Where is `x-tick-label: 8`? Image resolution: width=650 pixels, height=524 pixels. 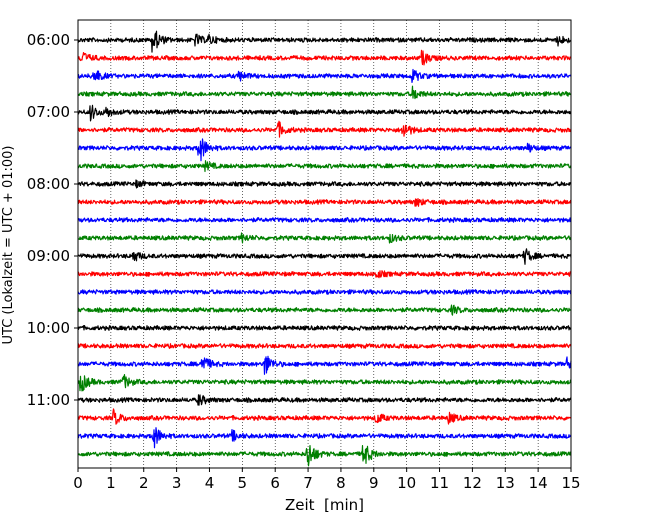 x-tick-label: 8 is located at coordinates (341, 483).